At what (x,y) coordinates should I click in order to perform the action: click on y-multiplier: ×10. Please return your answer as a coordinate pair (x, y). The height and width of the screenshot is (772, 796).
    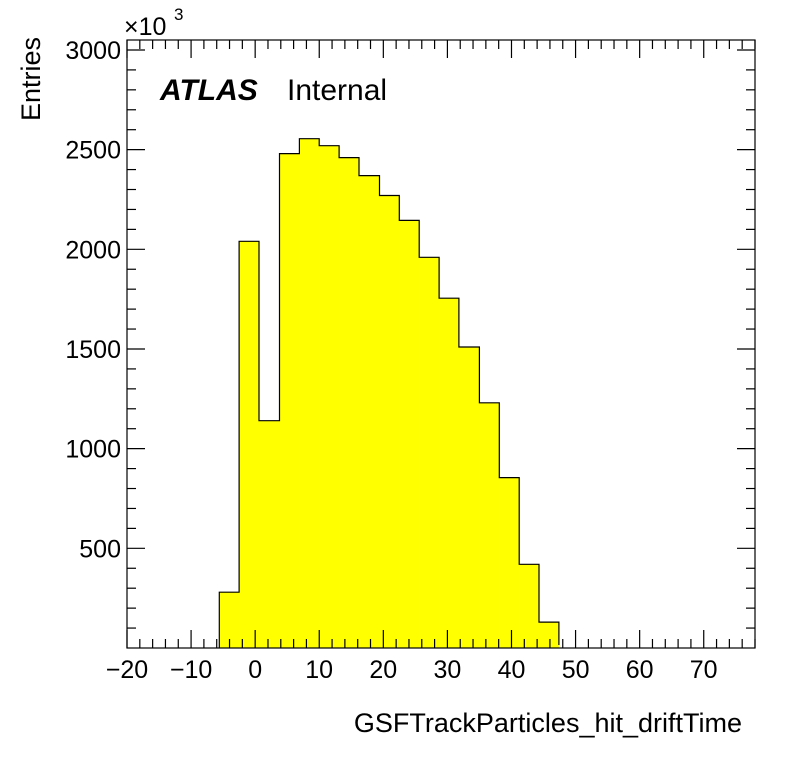
    Looking at the image, I should click on (145, 27).